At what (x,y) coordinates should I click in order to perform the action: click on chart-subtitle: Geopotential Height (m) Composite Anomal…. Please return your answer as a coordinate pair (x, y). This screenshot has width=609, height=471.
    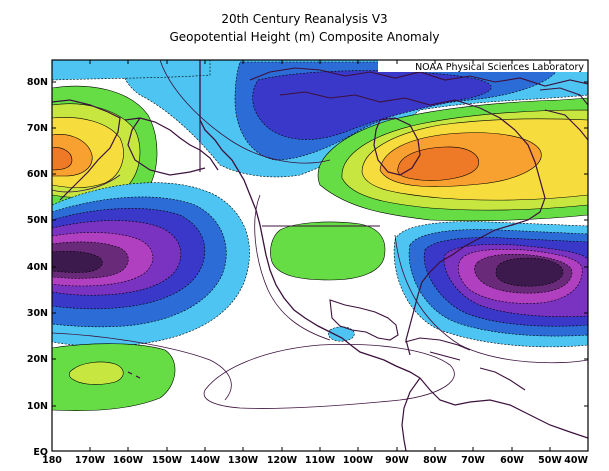
    Looking at the image, I should click on (304, 37).